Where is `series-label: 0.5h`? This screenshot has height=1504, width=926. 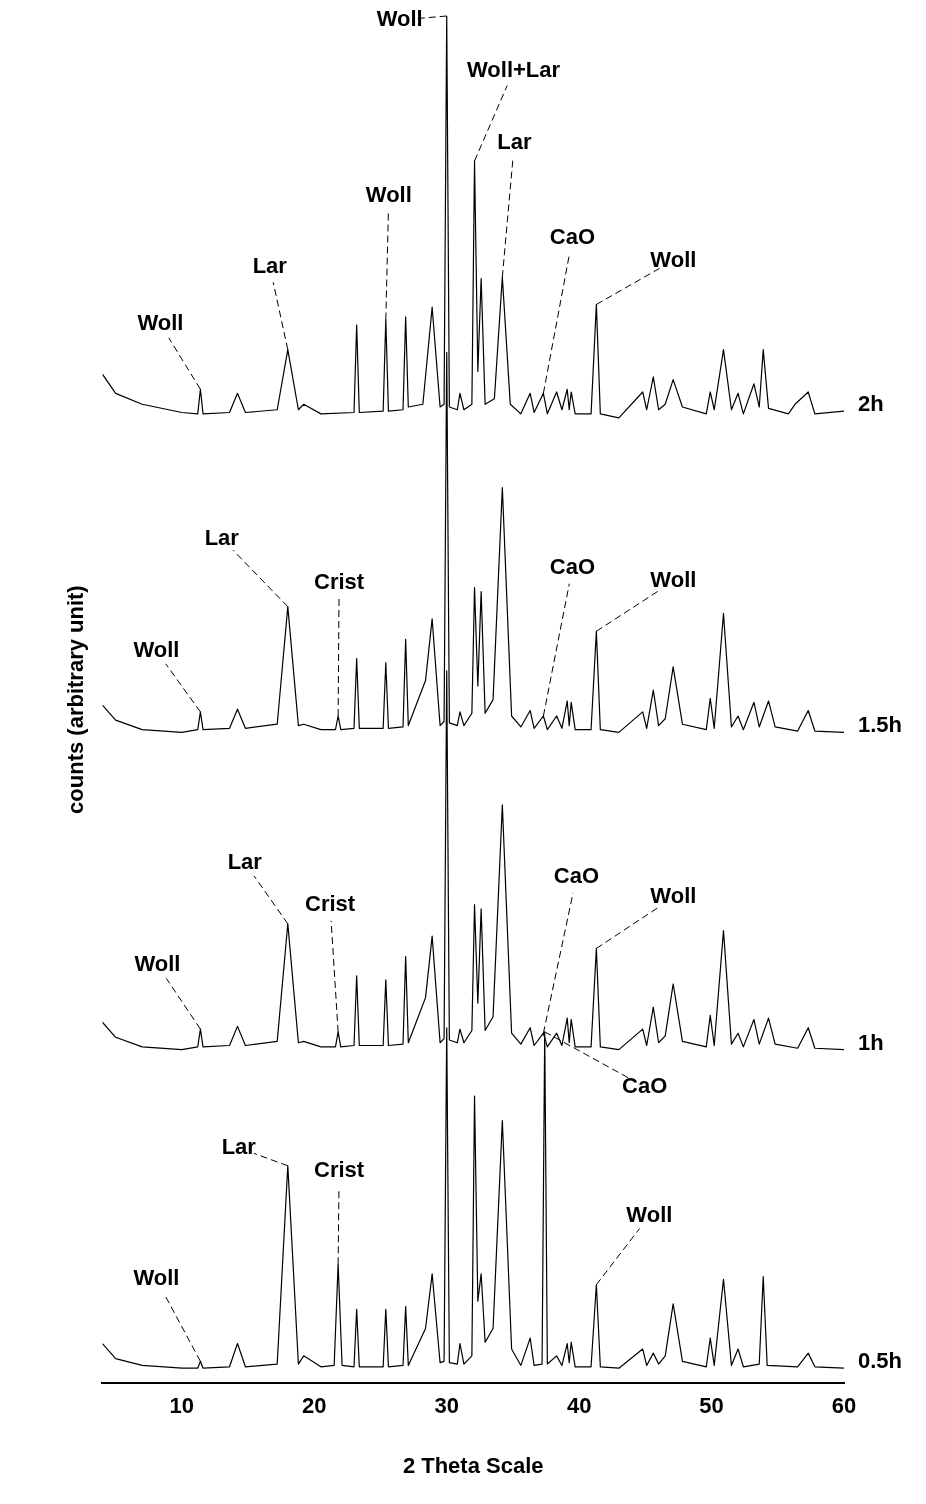 series-label: 0.5h is located at coordinates (880, 1361).